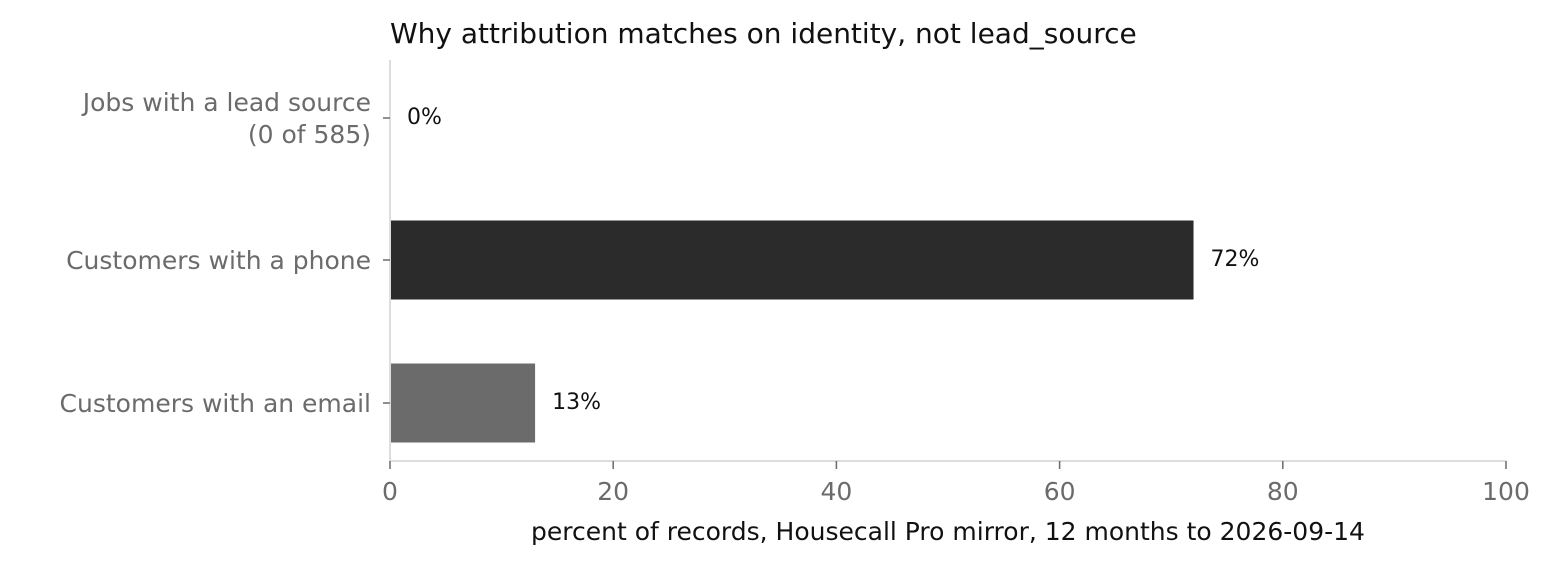 The height and width of the screenshot is (567, 1553). What do you see at coordinates (1283, 491) in the screenshot?
I see `x-tick-label-4: 80` at bounding box center [1283, 491].